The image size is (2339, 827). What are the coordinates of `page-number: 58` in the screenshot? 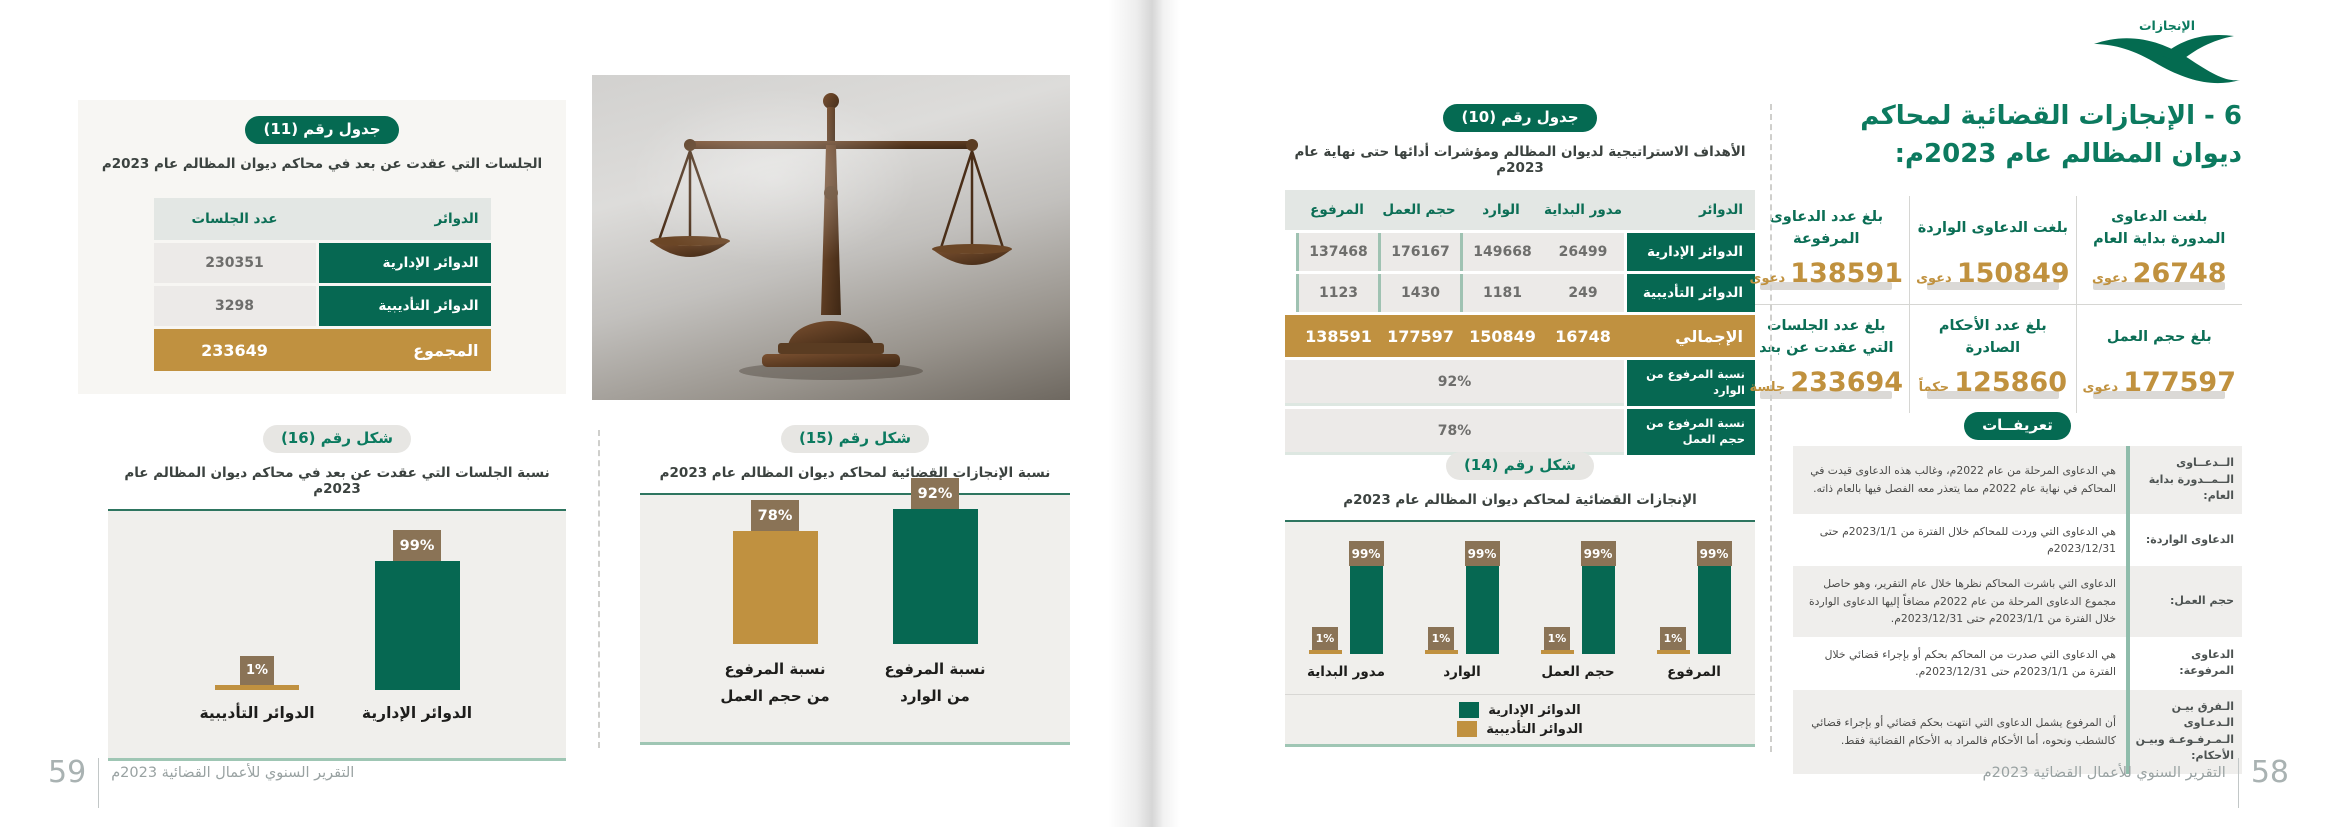 It's located at (2269, 772).